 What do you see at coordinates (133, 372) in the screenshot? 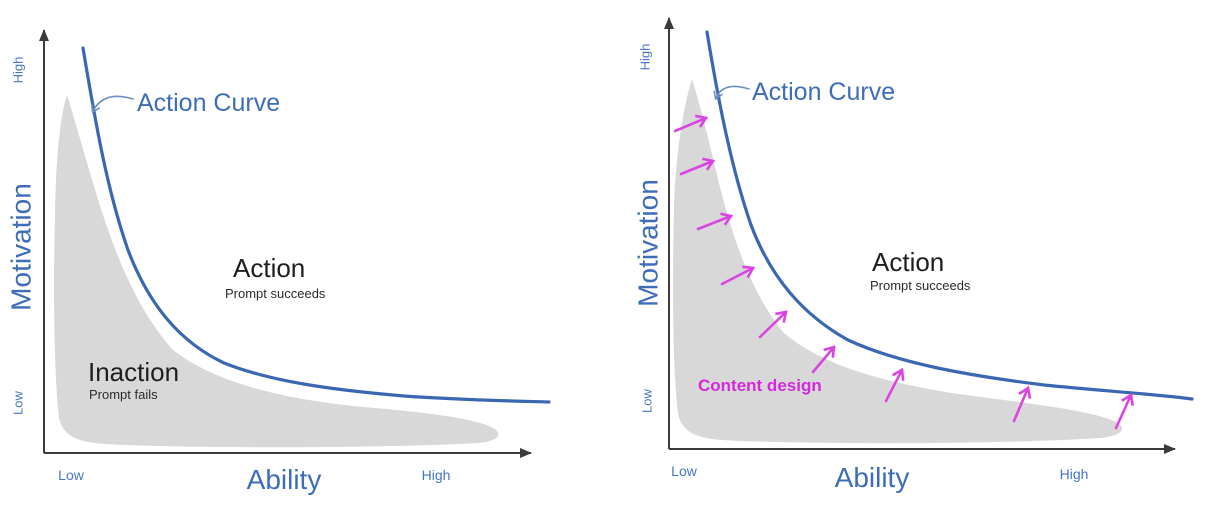
I see `inaction-zone-label: Inaction` at bounding box center [133, 372].